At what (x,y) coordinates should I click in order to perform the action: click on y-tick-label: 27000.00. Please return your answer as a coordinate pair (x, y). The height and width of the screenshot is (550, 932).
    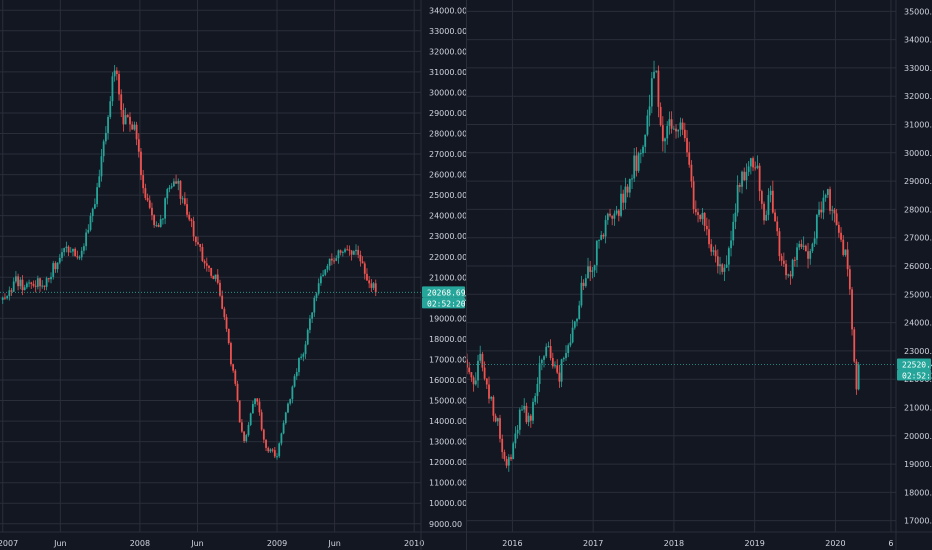
    Looking at the image, I should click on (918, 238).